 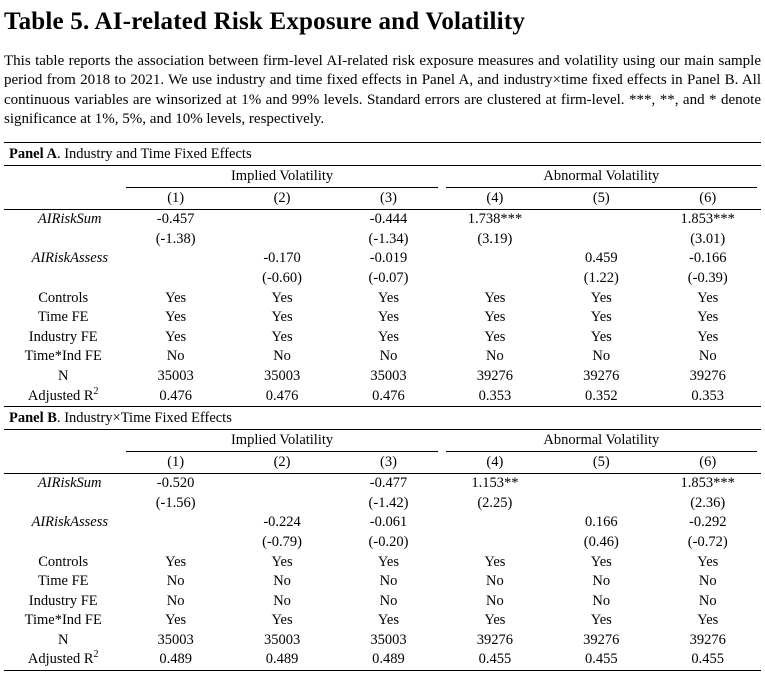 I want to click on row-label: Industry FE, so click(x=63, y=338).